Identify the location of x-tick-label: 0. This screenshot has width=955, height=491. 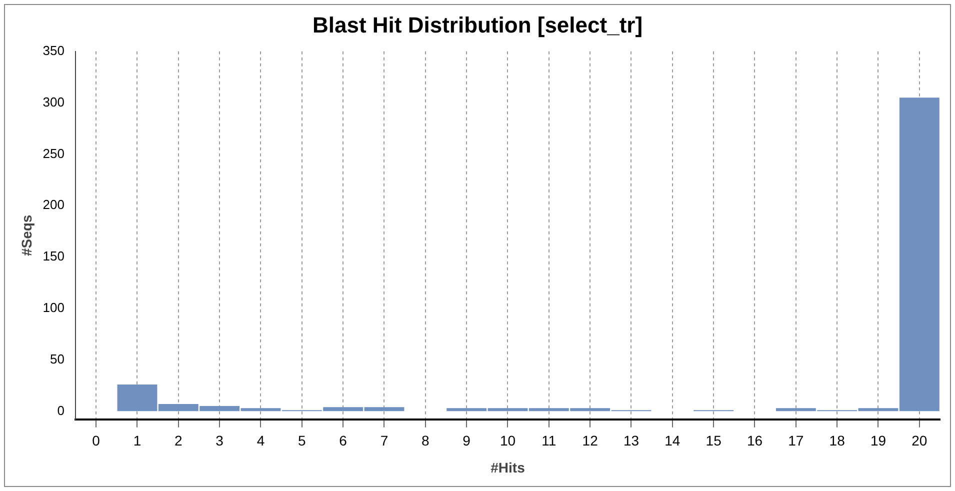
(96, 440).